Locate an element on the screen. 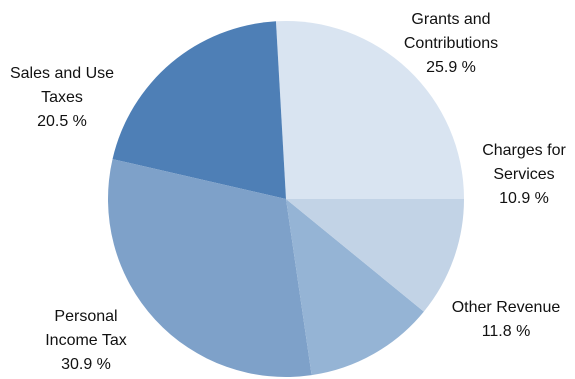 Image resolution: width=575 pixels, height=379 pixels. pie-label-line: Personal is located at coordinates (85, 316).